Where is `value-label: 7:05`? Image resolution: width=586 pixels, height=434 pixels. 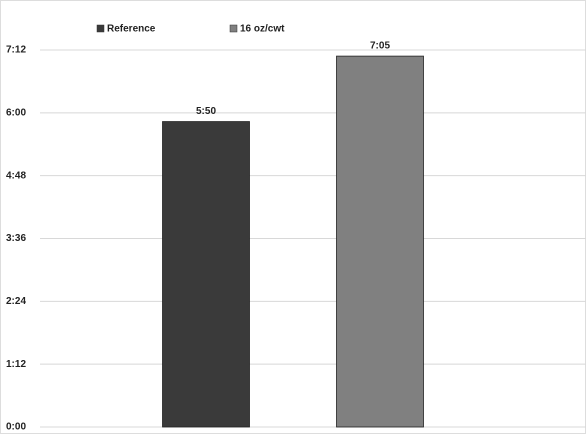
value-label: 7:05 is located at coordinates (380, 46).